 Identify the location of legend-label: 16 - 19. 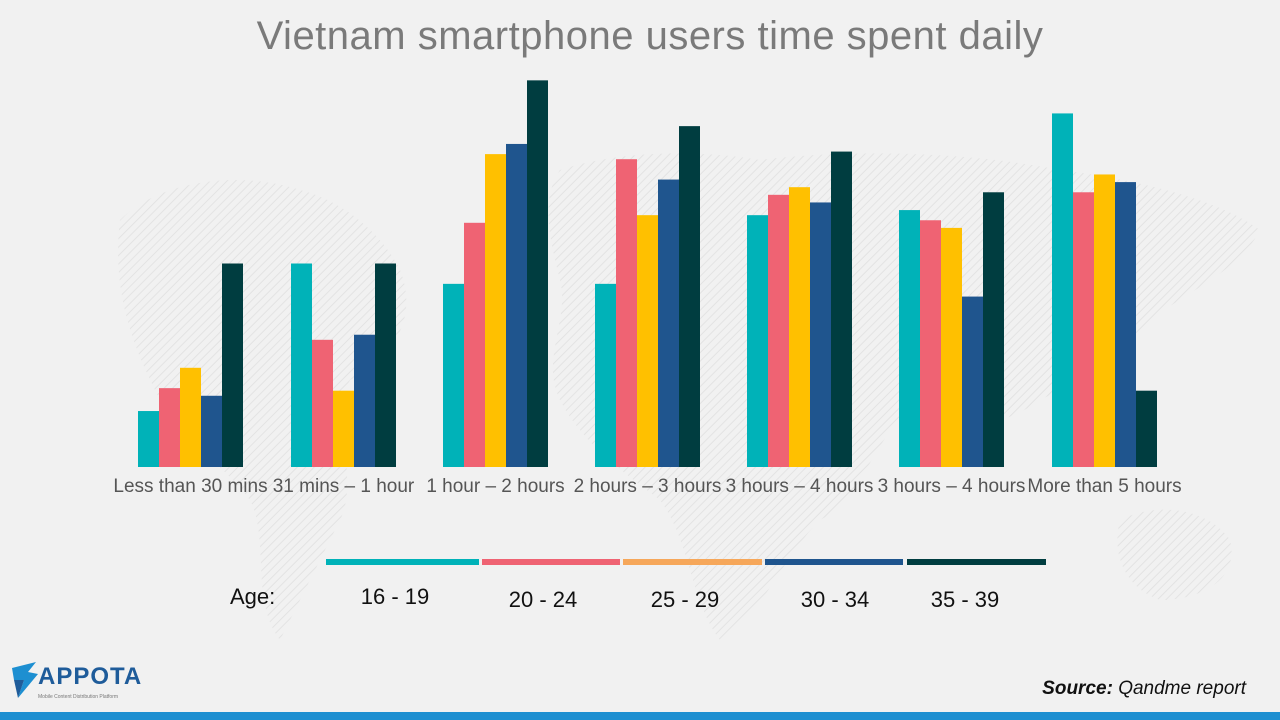
(395, 596).